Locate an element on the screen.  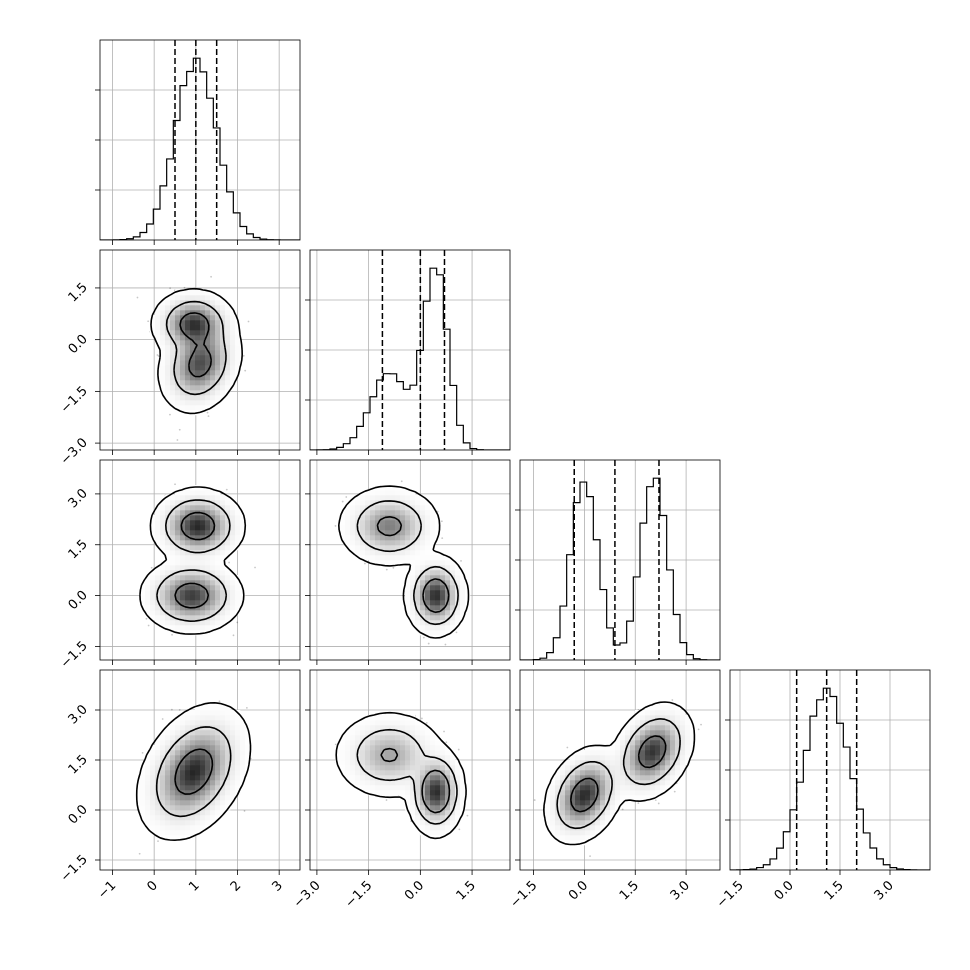
panel-content is located at coordinates (200, 350).